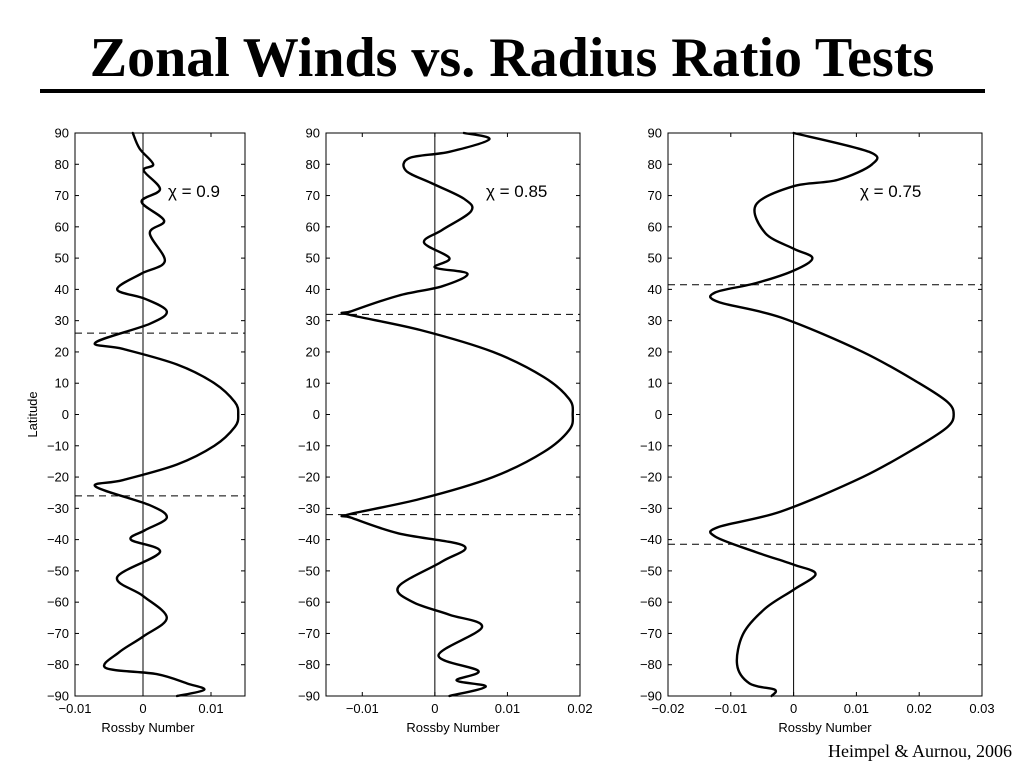 The image size is (1024, 768). Describe the element at coordinates (981, 708) in the screenshot. I see `x-tick-label: 0.03` at that location.